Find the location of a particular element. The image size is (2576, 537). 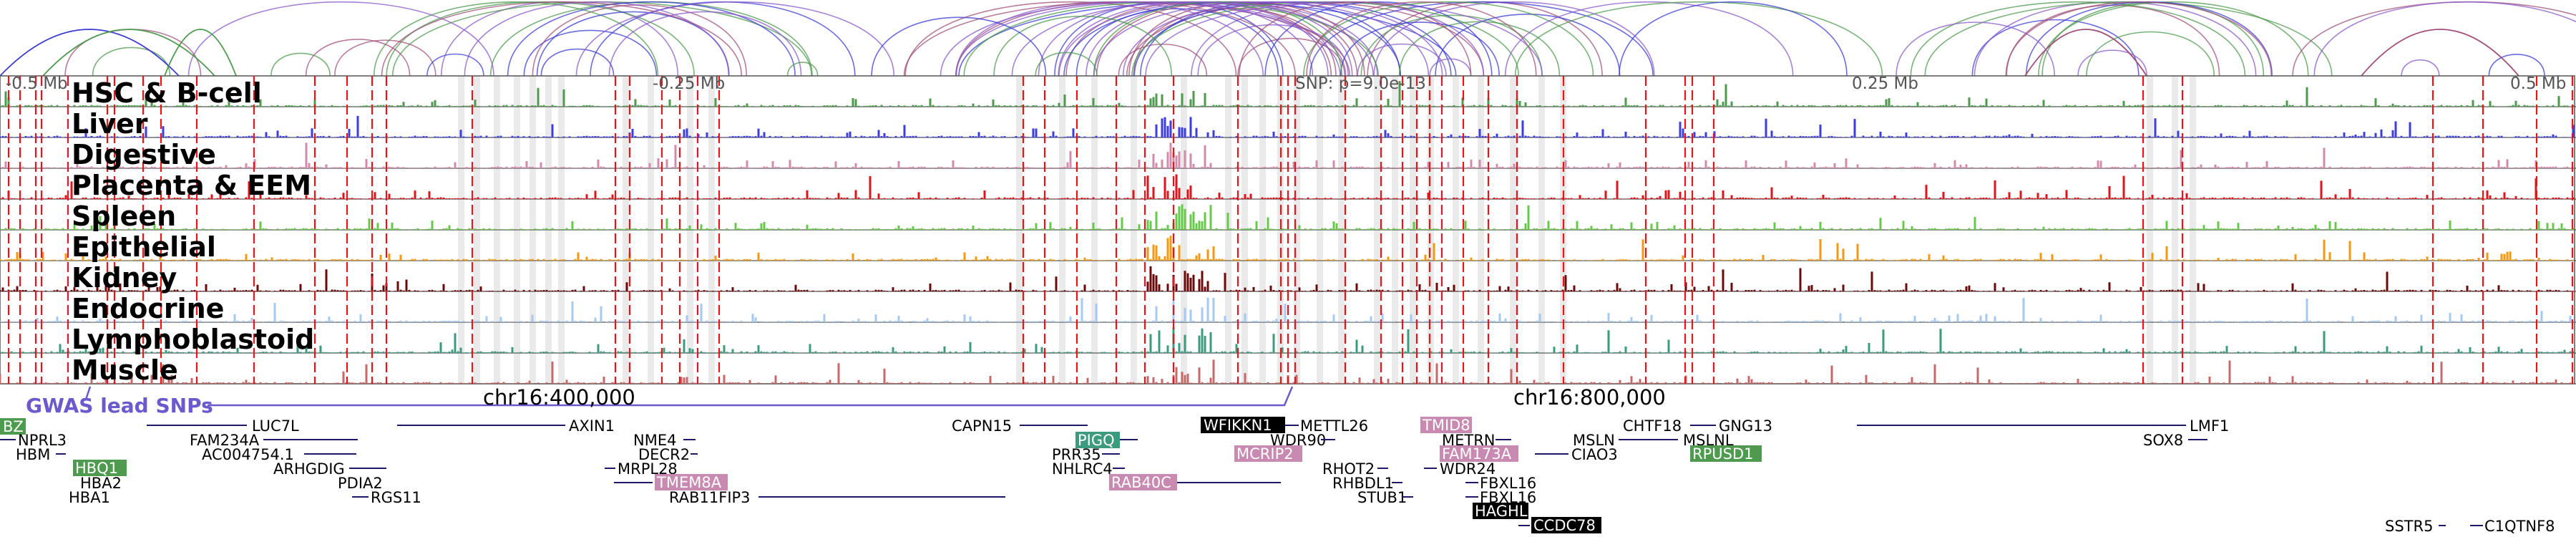

svg-text: AXIN1 is located at coordinates (592, 426).